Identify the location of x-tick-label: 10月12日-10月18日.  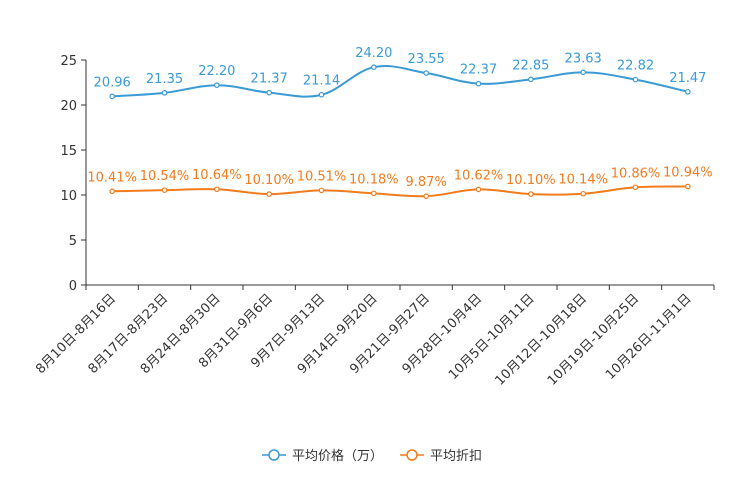
(541, 339).